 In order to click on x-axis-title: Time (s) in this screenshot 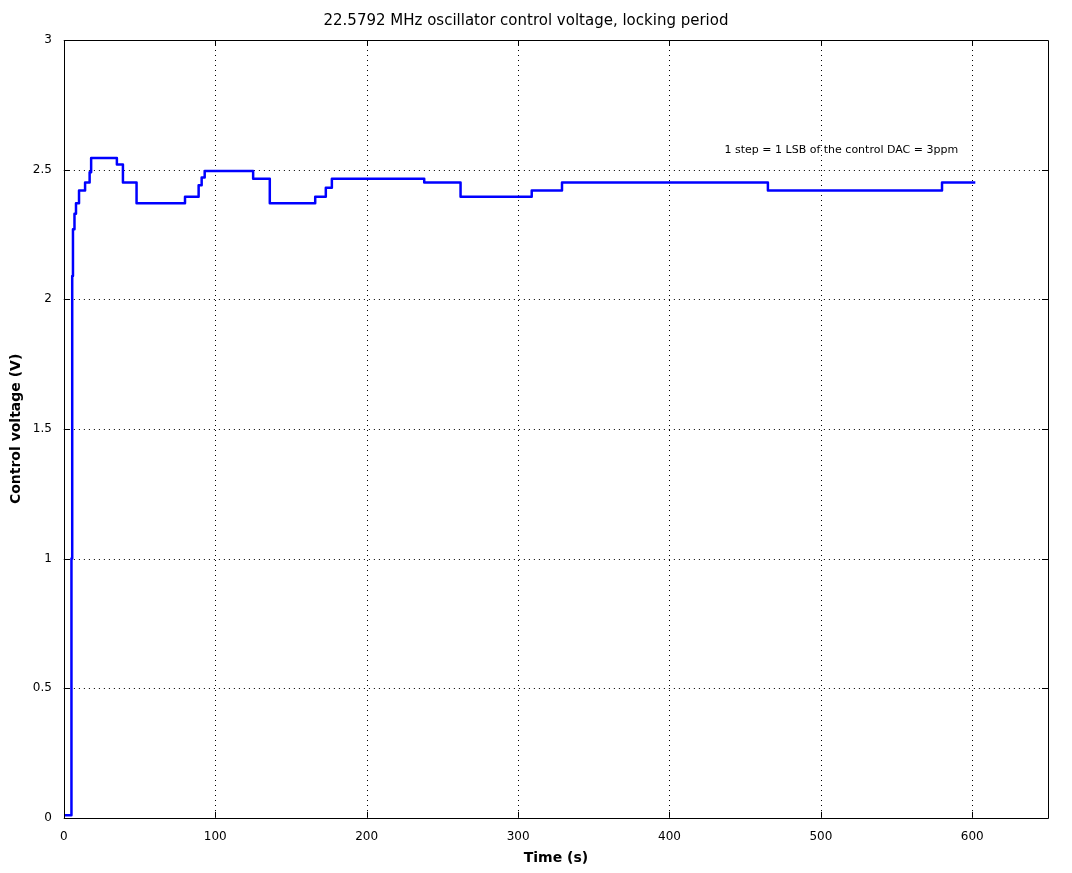, I will do `click(556, 857)`.